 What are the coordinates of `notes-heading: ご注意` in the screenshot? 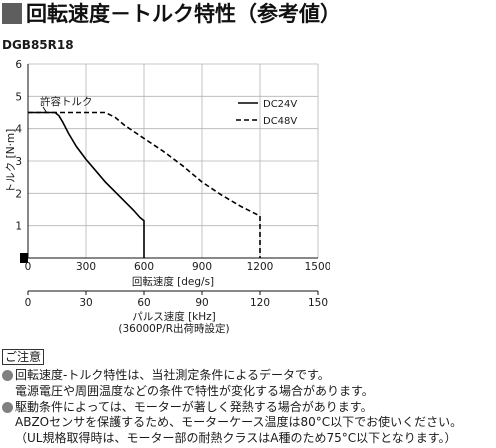 It's located at (23, 357).